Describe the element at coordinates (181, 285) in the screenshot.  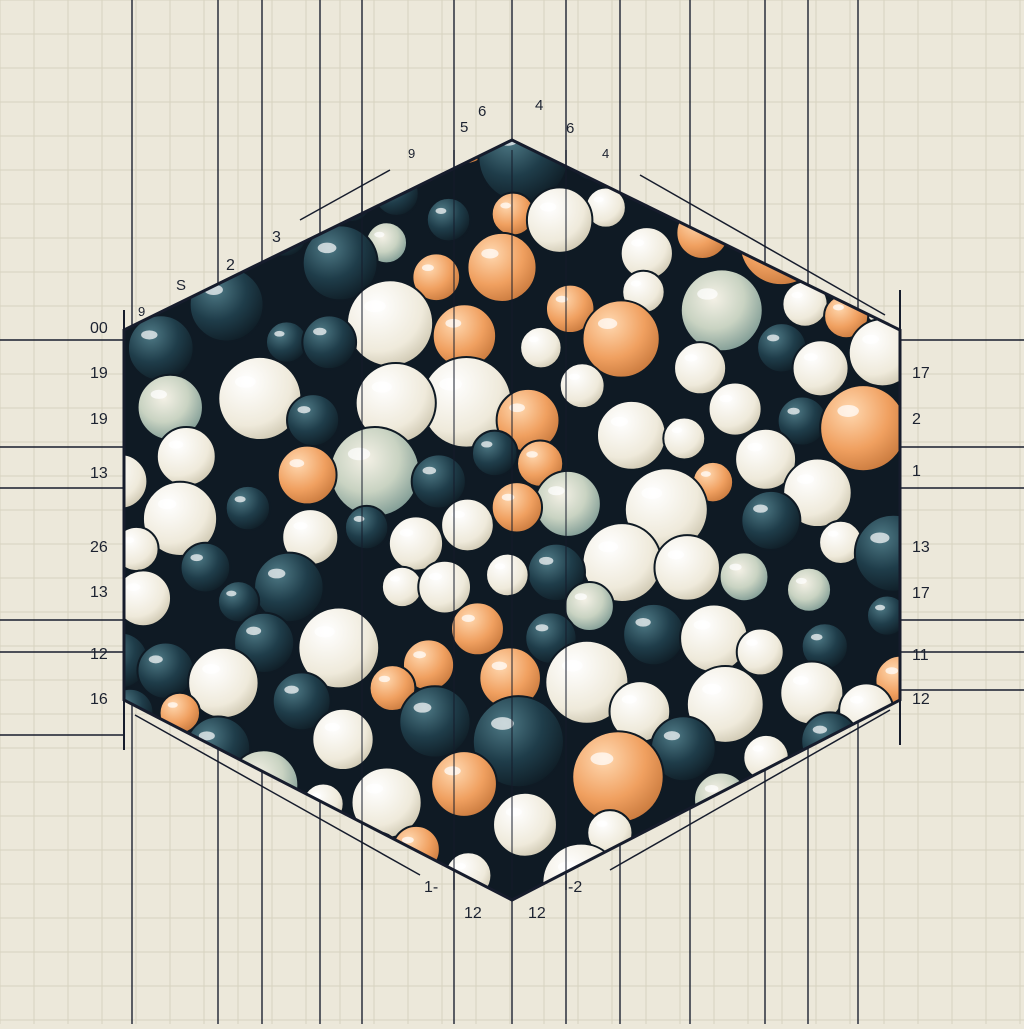
I see `top-label: S` at that location.